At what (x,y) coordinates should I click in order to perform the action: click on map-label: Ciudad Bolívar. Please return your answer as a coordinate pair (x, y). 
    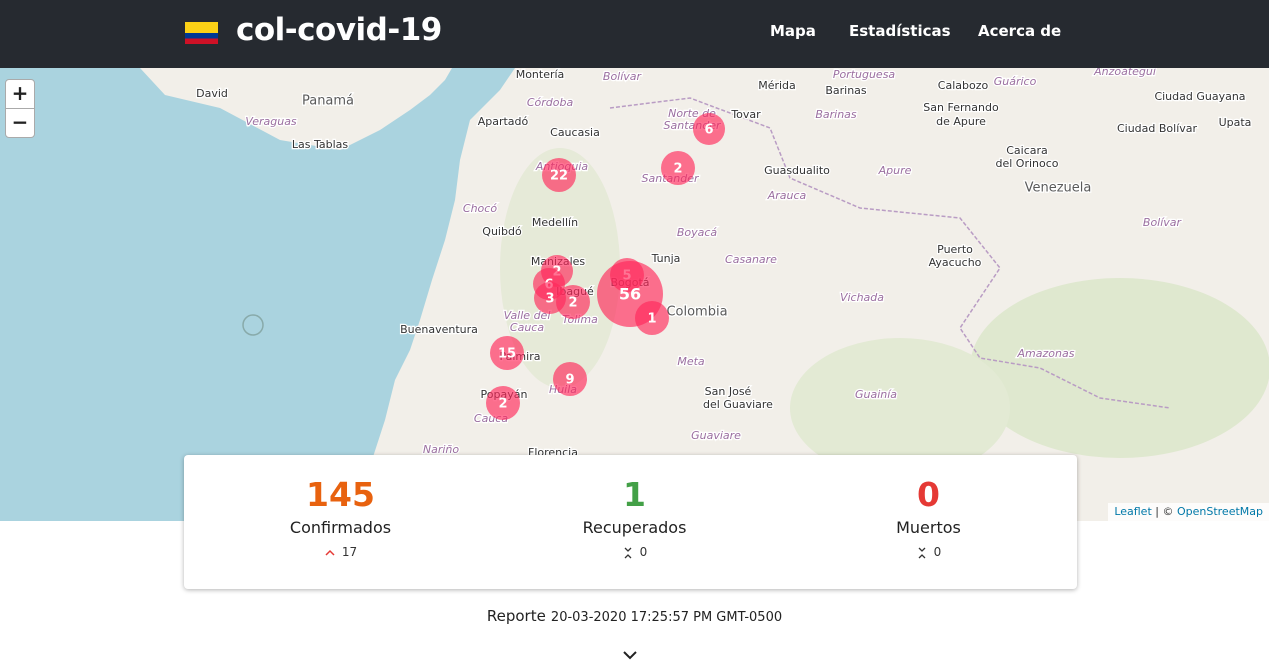
    Looking at the image, I should click on (1157, 128).